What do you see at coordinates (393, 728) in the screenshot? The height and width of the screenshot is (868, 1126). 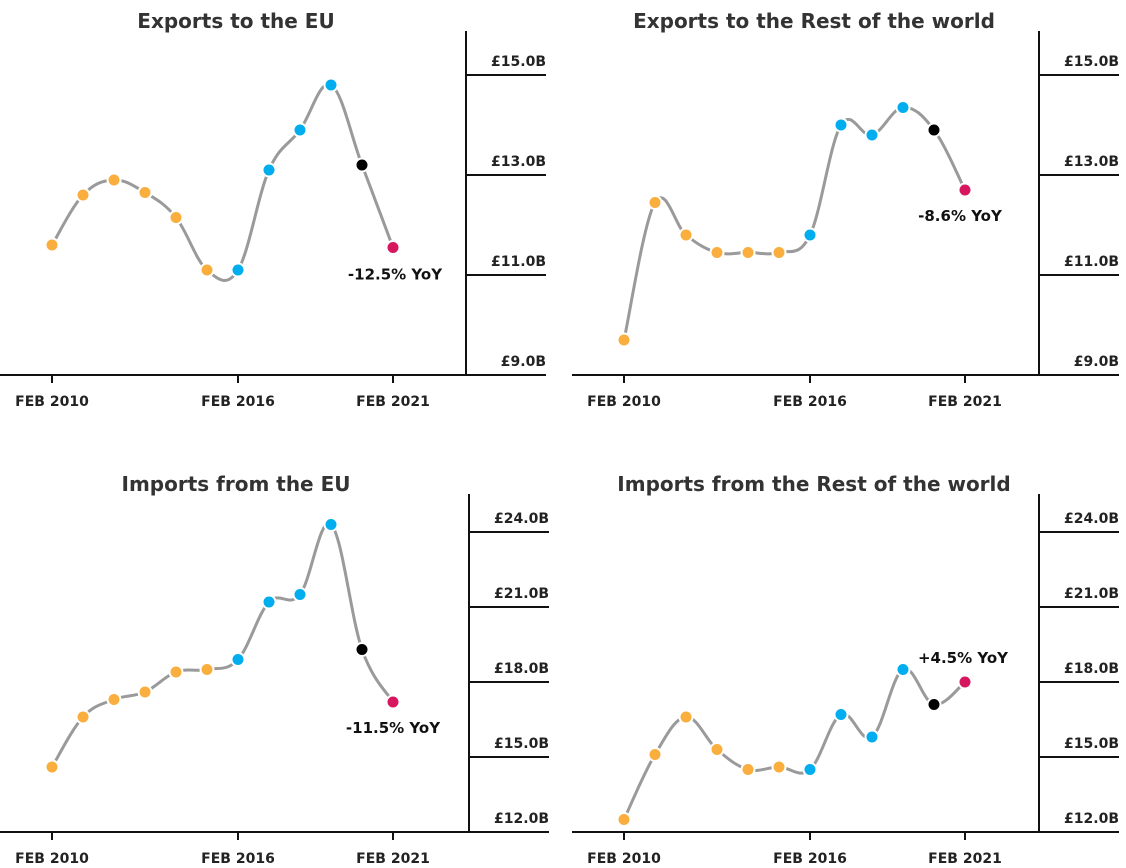 I see `yoy-annotation: -11.5% YoY` at bounding box center [393, 728].